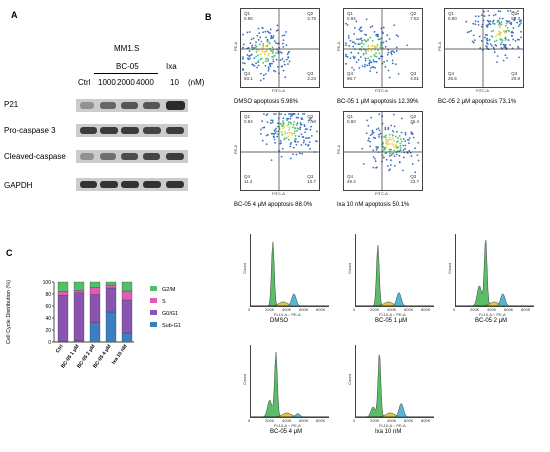 This screenshot has height=452, width=550. Describe the element at coordinates (392, 309) in the screenshot. I see `histogram-x-tick: 400K` at that location.